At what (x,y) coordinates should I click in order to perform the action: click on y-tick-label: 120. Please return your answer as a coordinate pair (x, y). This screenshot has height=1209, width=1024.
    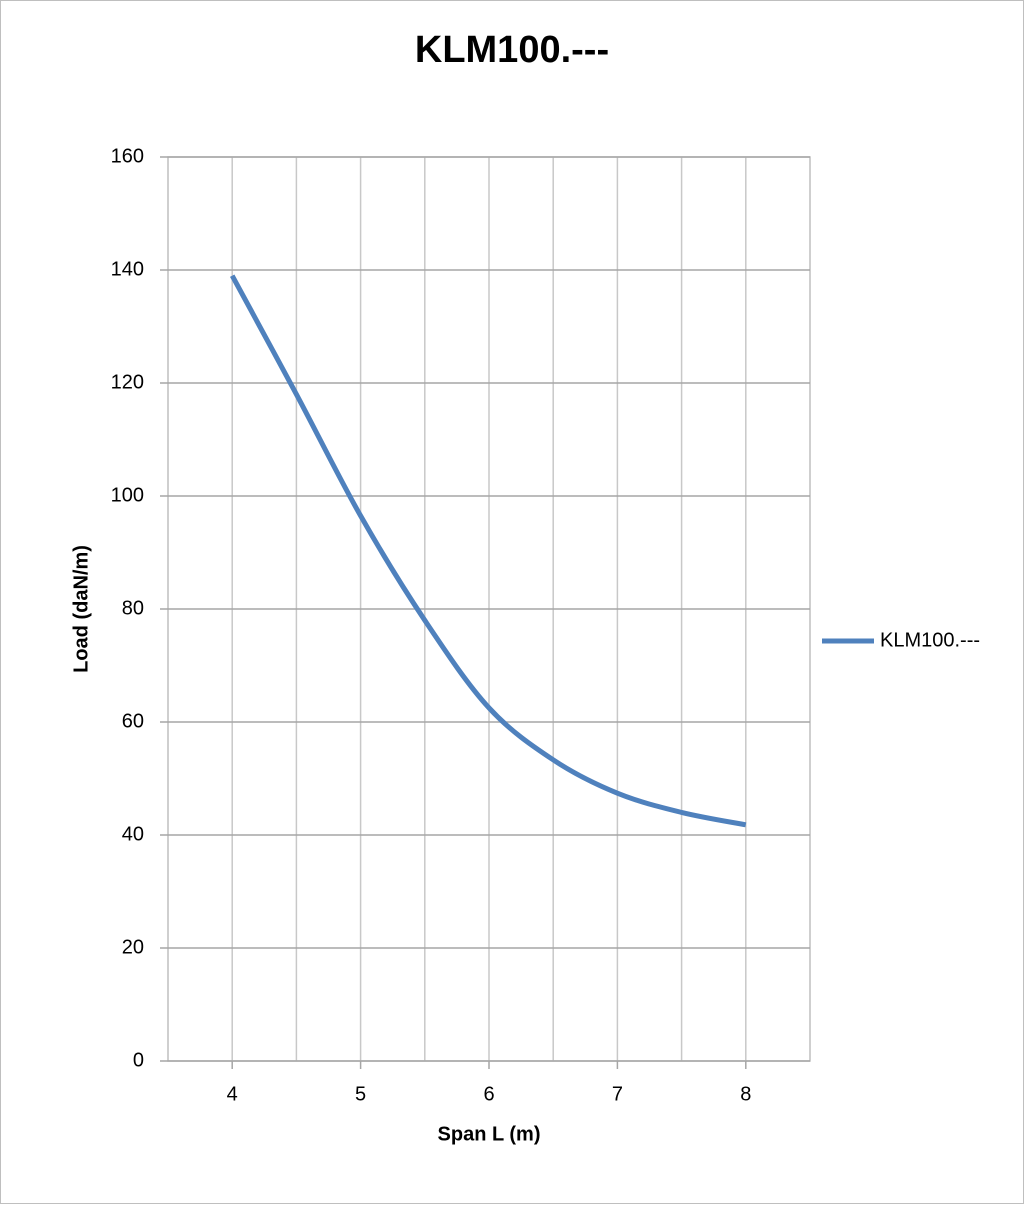
    Looking at the image, I should click on (127, 382).